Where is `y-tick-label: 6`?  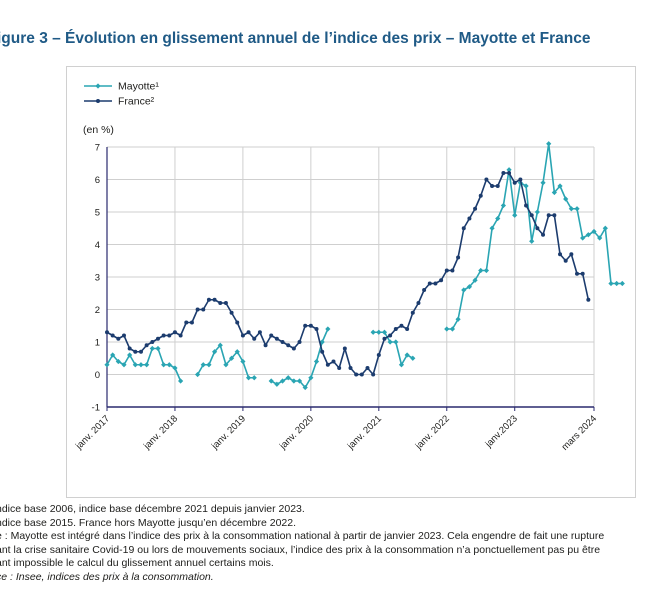
y-tick-label: 6 is located at coordinates (97, 180).